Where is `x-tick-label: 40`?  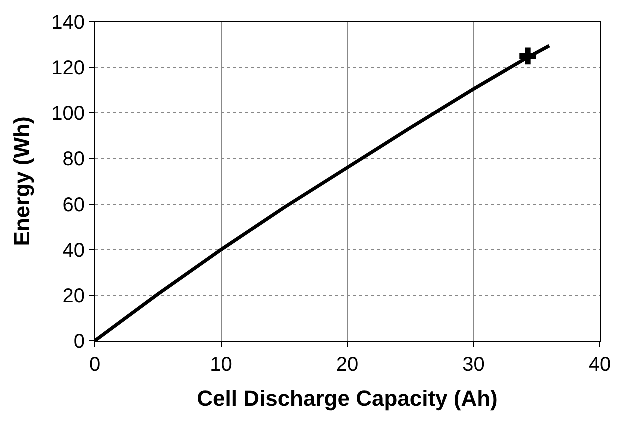
x-tick-label: 40 is located at coordinates (600, 365).